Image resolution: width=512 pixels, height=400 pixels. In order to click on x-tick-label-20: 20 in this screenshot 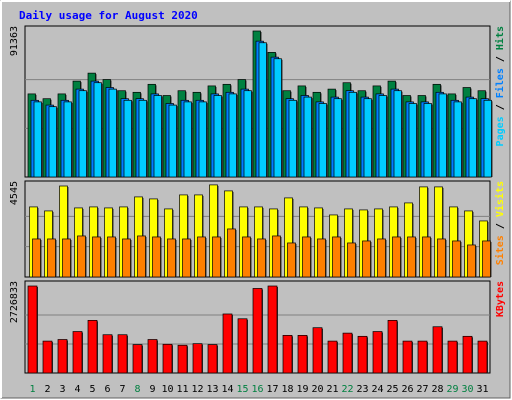, I will do `click(317, 389)`.